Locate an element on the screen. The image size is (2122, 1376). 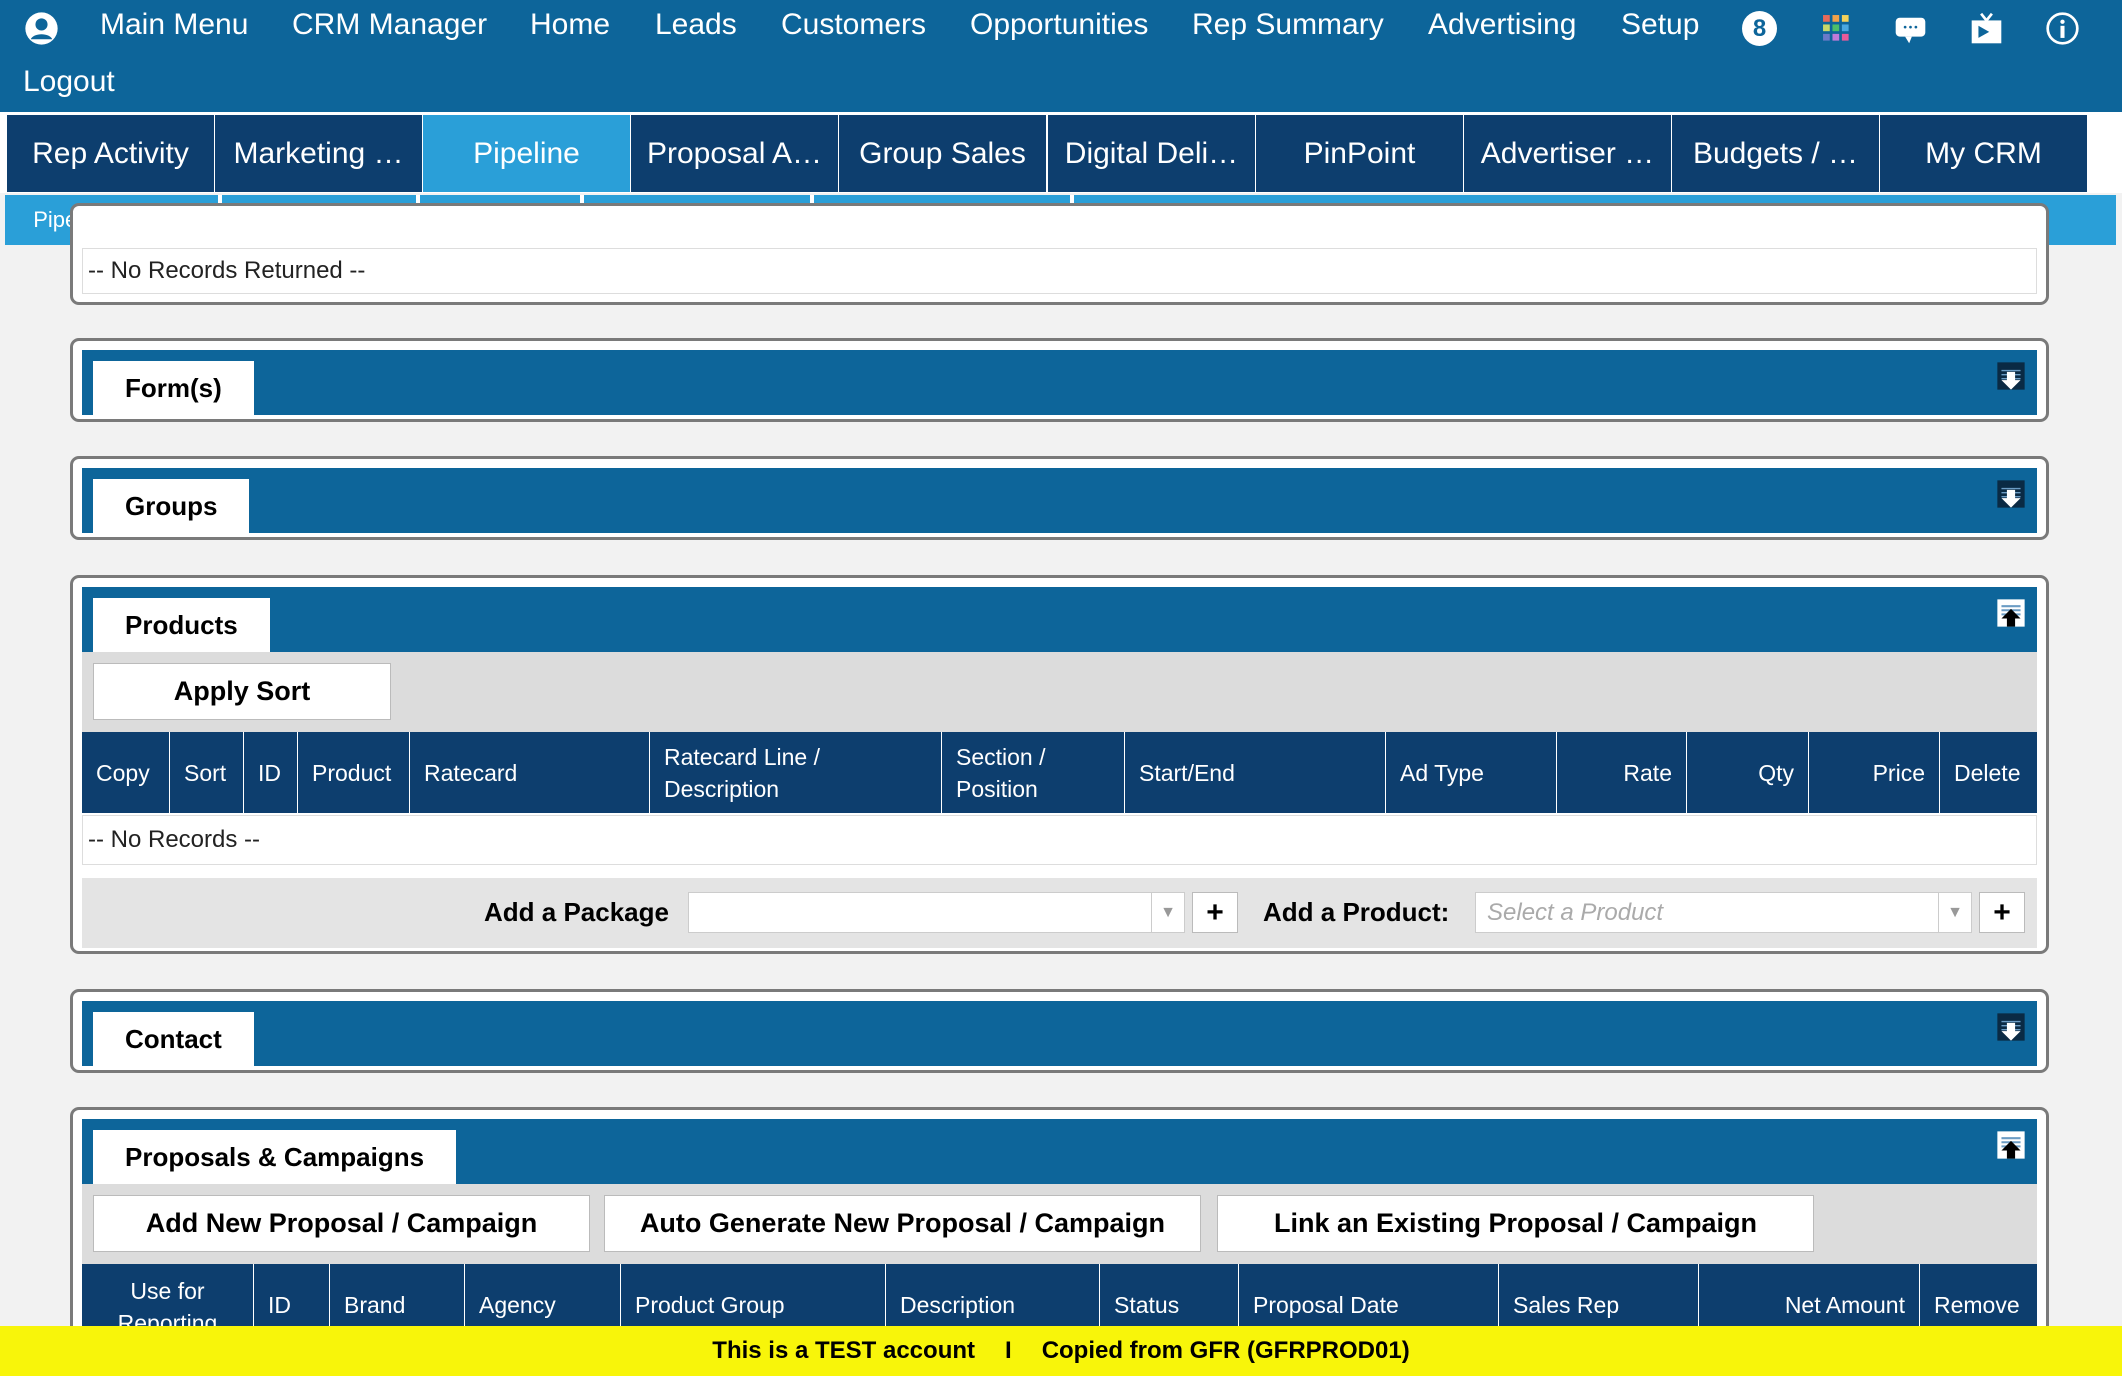
groups-header: Groups is located at coordinates (1059, 500).